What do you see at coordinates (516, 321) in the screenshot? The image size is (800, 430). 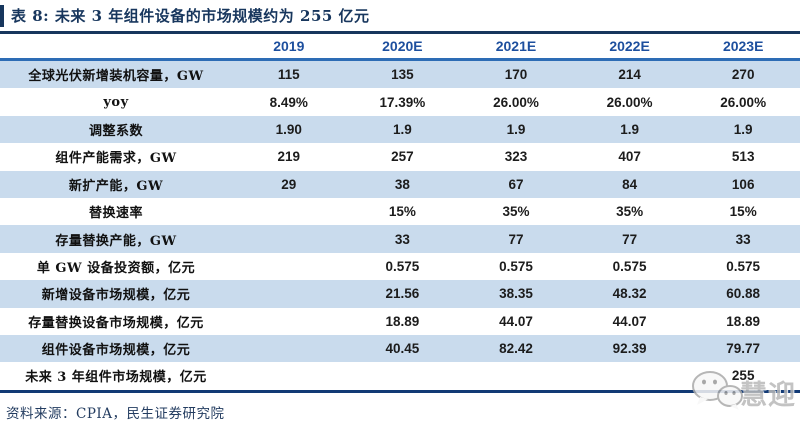 I see `cell-2021E: 44.07` at bounding box center [516, 321].